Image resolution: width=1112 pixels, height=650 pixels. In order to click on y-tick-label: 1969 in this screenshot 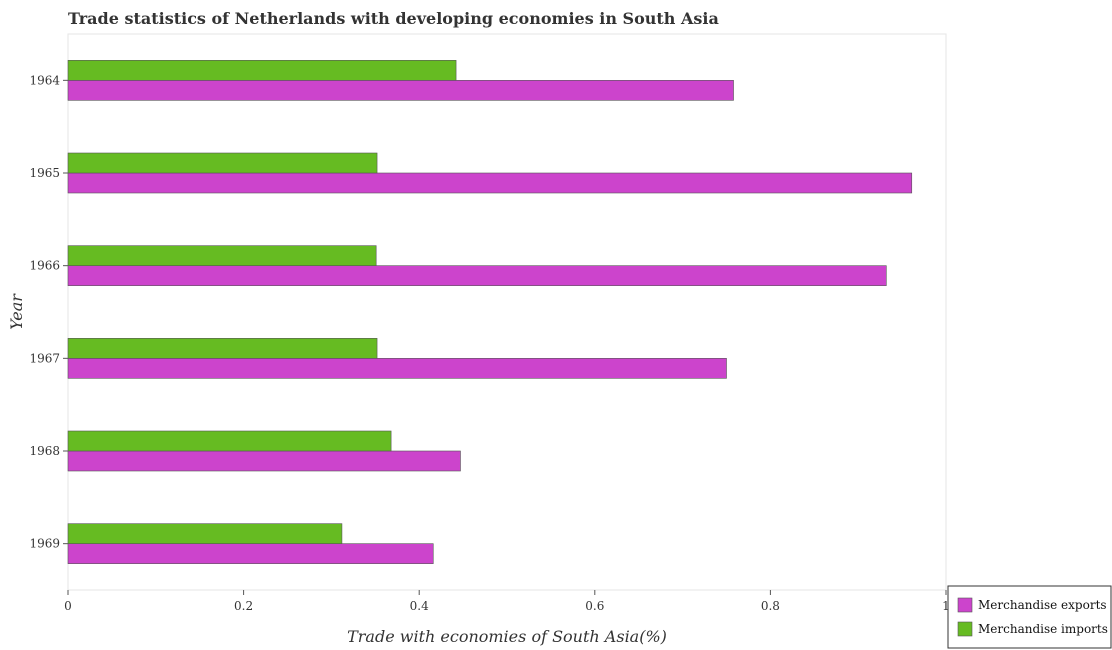, I will do `click(44, 544)`.